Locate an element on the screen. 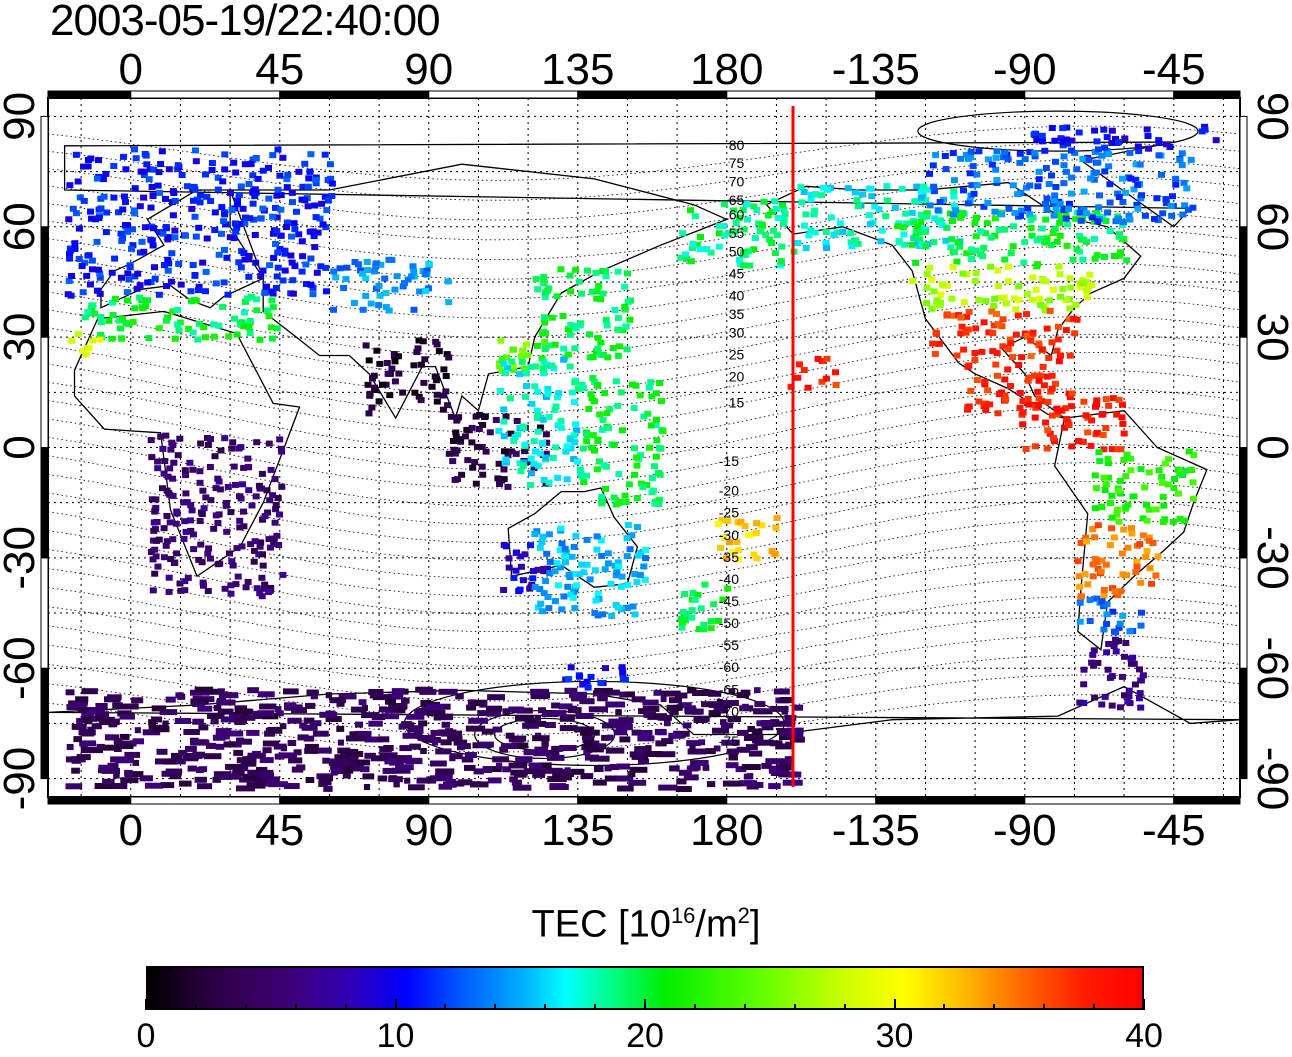 Image resolution: width=1292 pixels, height=1057 pixels. colorbar-minor-tick is located at coordinates (794, 1006).